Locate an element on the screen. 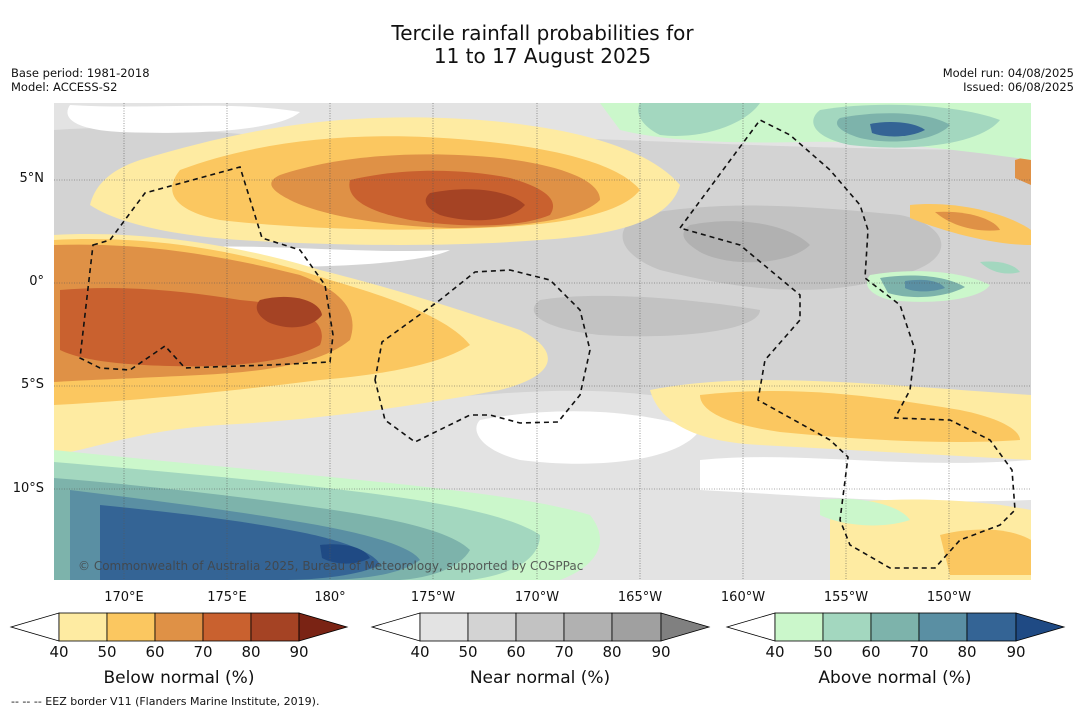 This screenshot has width=1085, height=713. title-line-2: 11 to 17 August 2025 is located at coordinates (542, 56).